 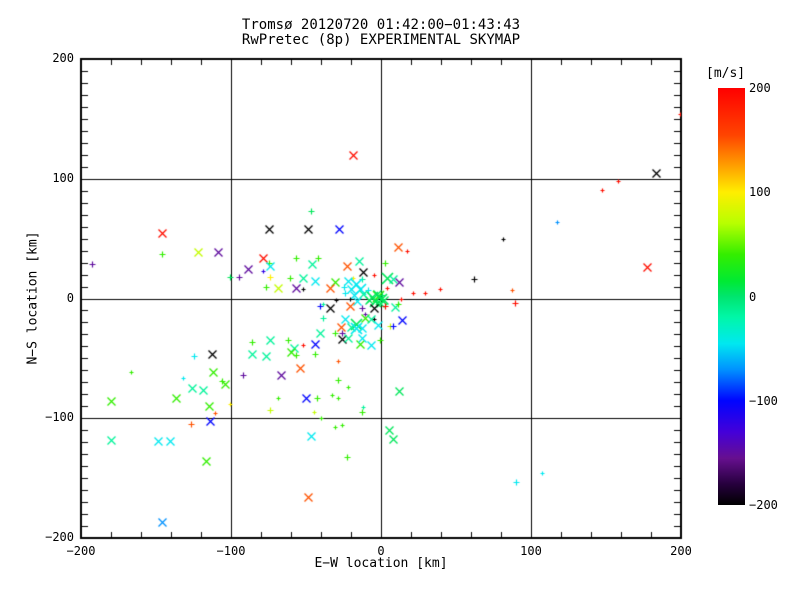 I want to click on colorbar-tick-label: −100, so click(x=763, y=400).